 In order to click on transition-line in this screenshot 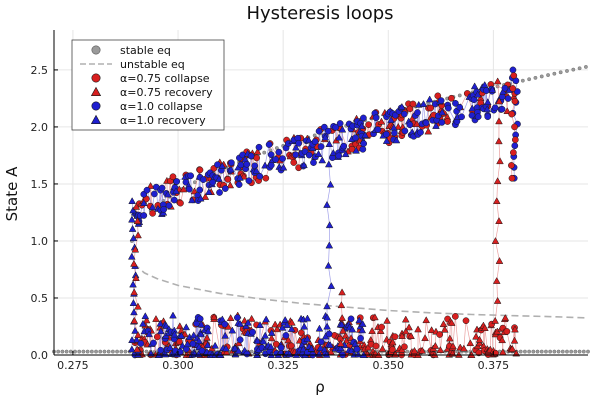, I will do `click(329, 235)`.